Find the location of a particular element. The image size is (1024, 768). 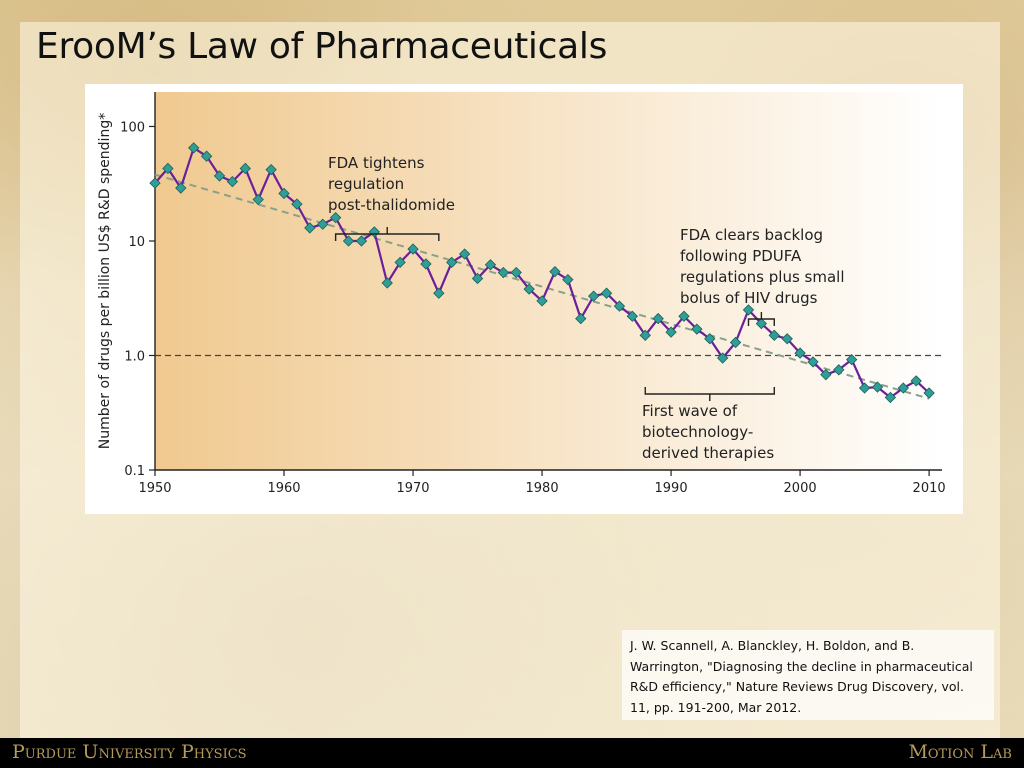

y-tick-label: 10 is located at coordinates (136, 242).